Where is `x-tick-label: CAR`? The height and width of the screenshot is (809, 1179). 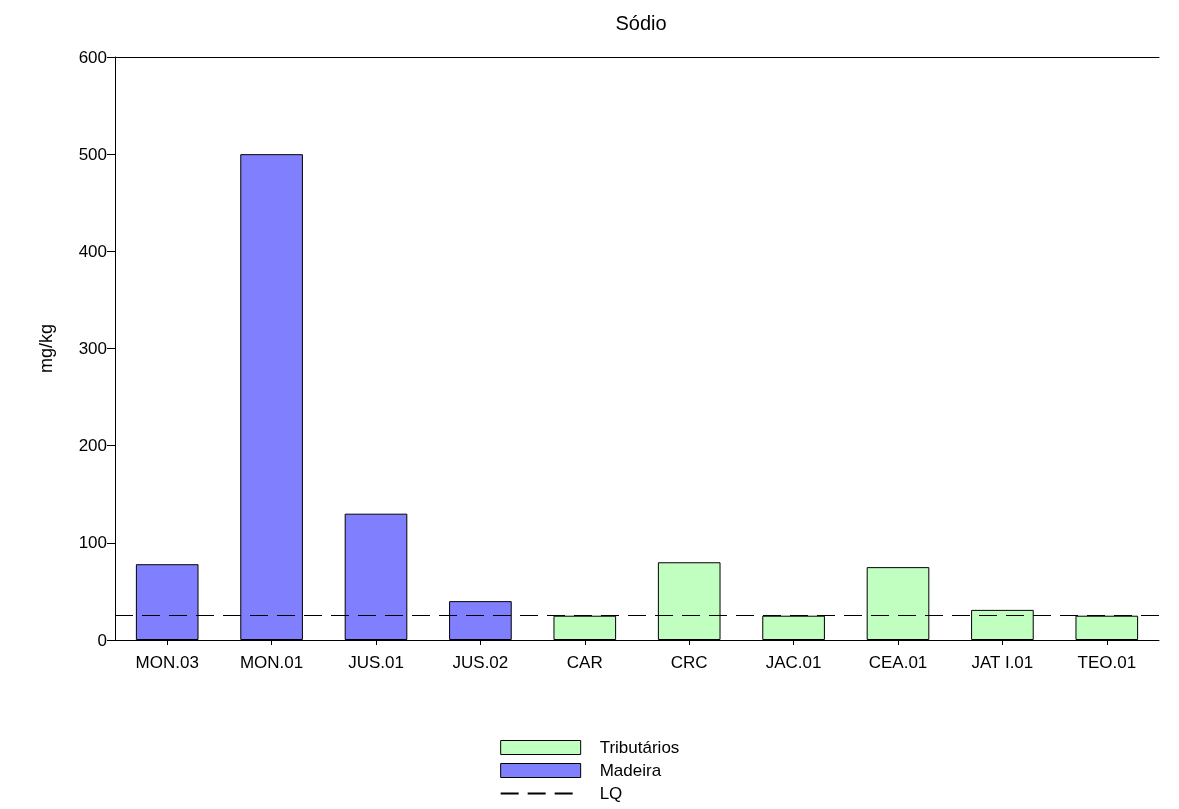
x-tick-label: CAR is located at coordinates (584, 662).